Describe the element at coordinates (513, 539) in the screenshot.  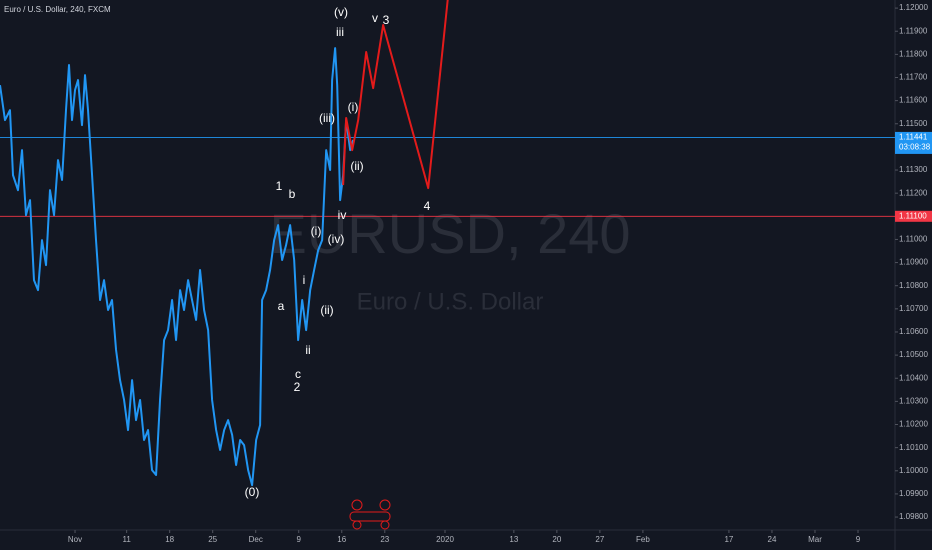
I see `x-tick-label: 13` at that location.